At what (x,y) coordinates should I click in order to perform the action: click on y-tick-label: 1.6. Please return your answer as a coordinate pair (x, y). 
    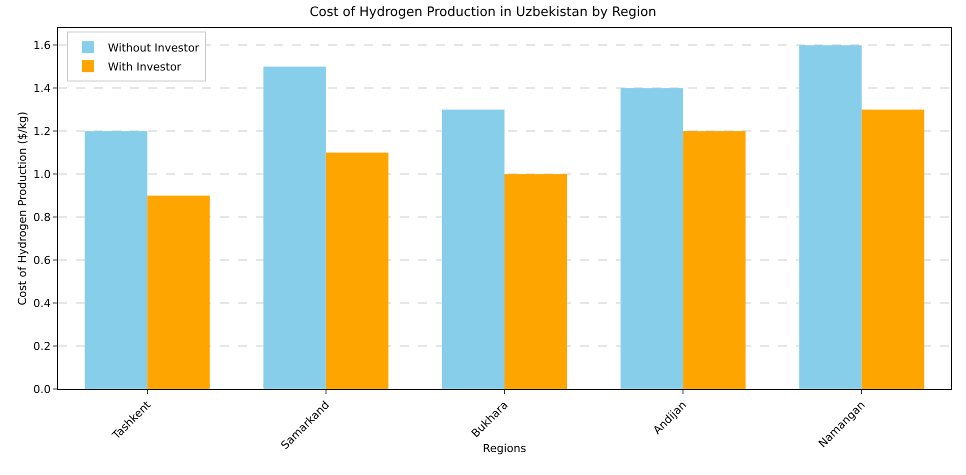
    Looking at the image, I should click on (42, 45).